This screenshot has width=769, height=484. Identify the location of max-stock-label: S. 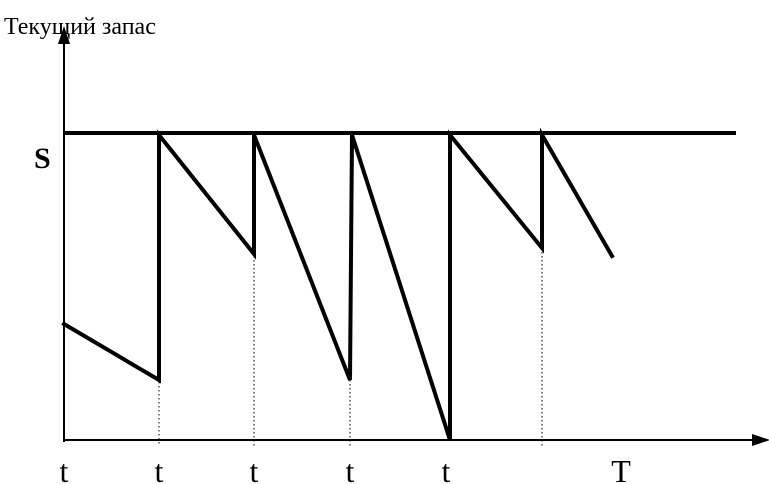
(42, 158).